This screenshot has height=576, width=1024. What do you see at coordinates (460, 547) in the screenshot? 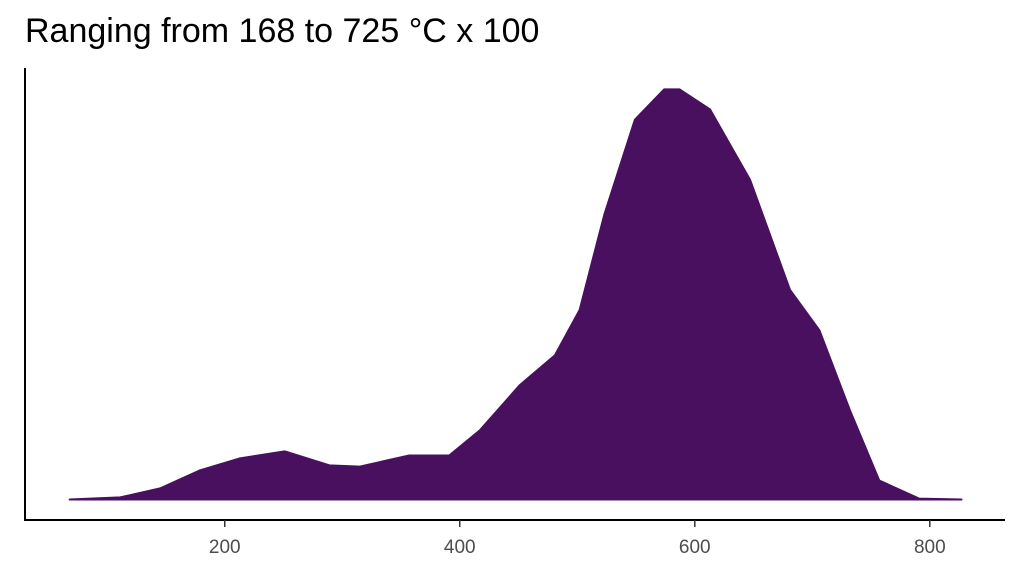
I see `x-tick-label: 400` at bounding box center [460, 547].